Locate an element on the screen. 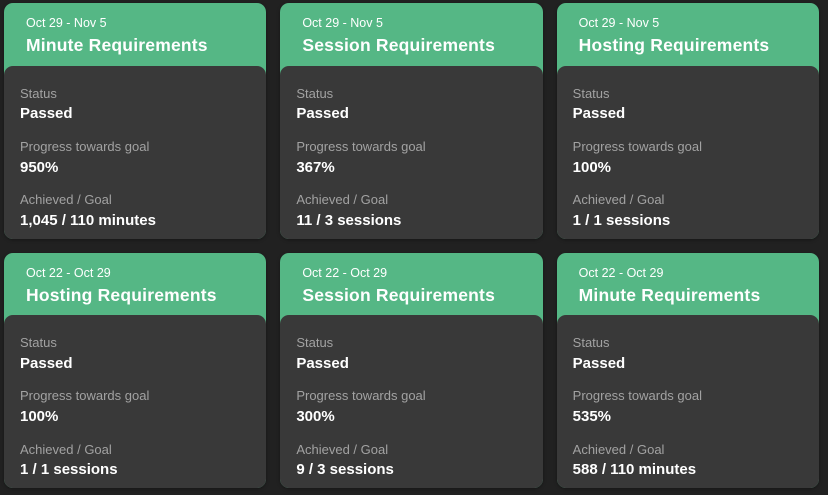 The width and height of the screenshot is (828, 495). achieved-value: 9 / 3 sessions is located at coordinates (345, 470).